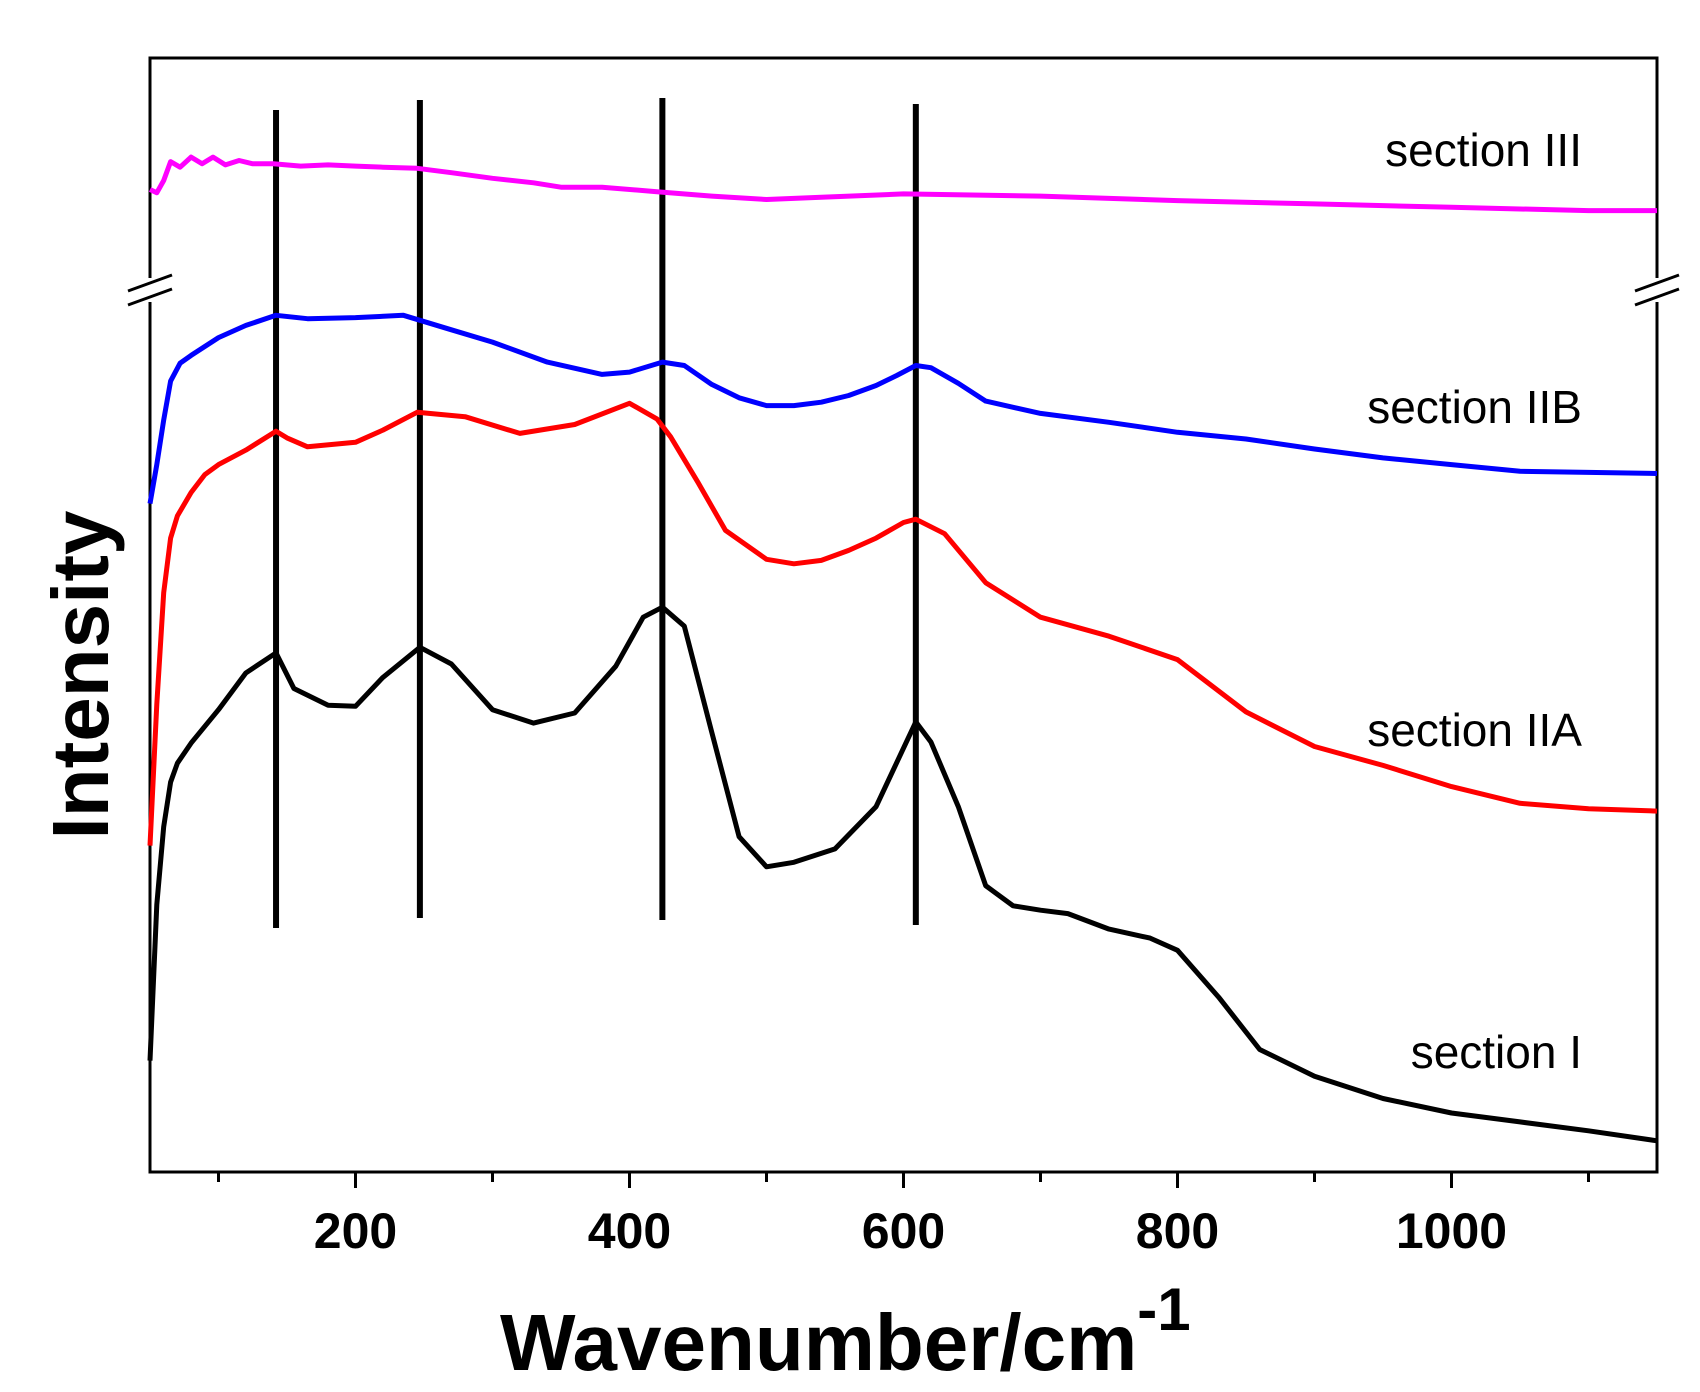  I want to click on series-line-section-iib, so click(902, 408).